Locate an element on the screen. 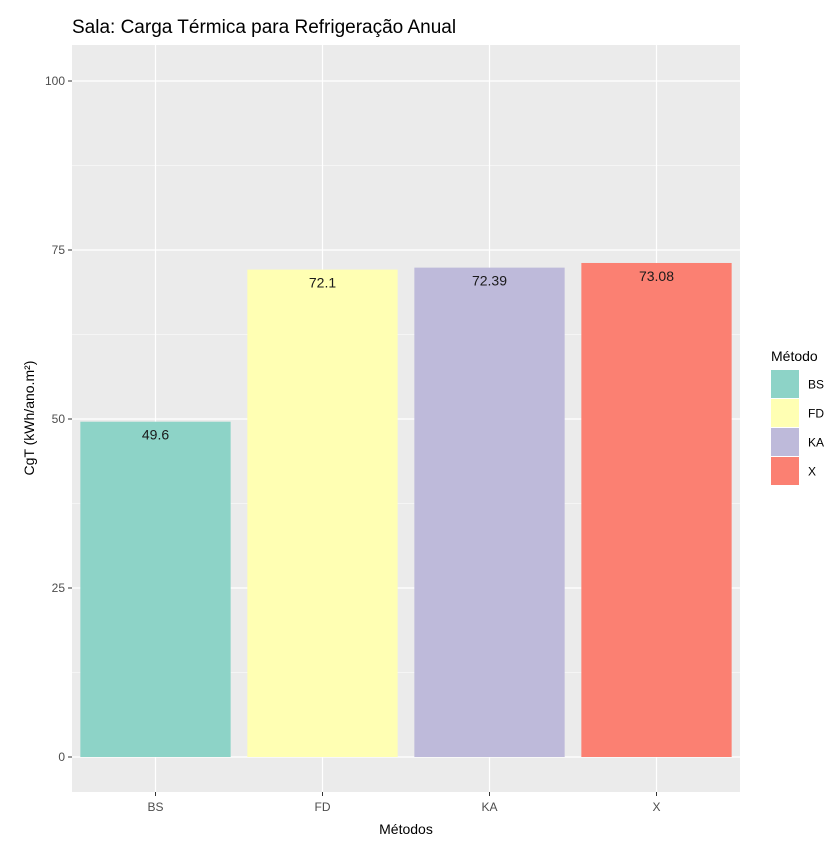 Image resolution: width=836 pixels, height=849 pixels. bar-bs is located at coordinates (155, 589).